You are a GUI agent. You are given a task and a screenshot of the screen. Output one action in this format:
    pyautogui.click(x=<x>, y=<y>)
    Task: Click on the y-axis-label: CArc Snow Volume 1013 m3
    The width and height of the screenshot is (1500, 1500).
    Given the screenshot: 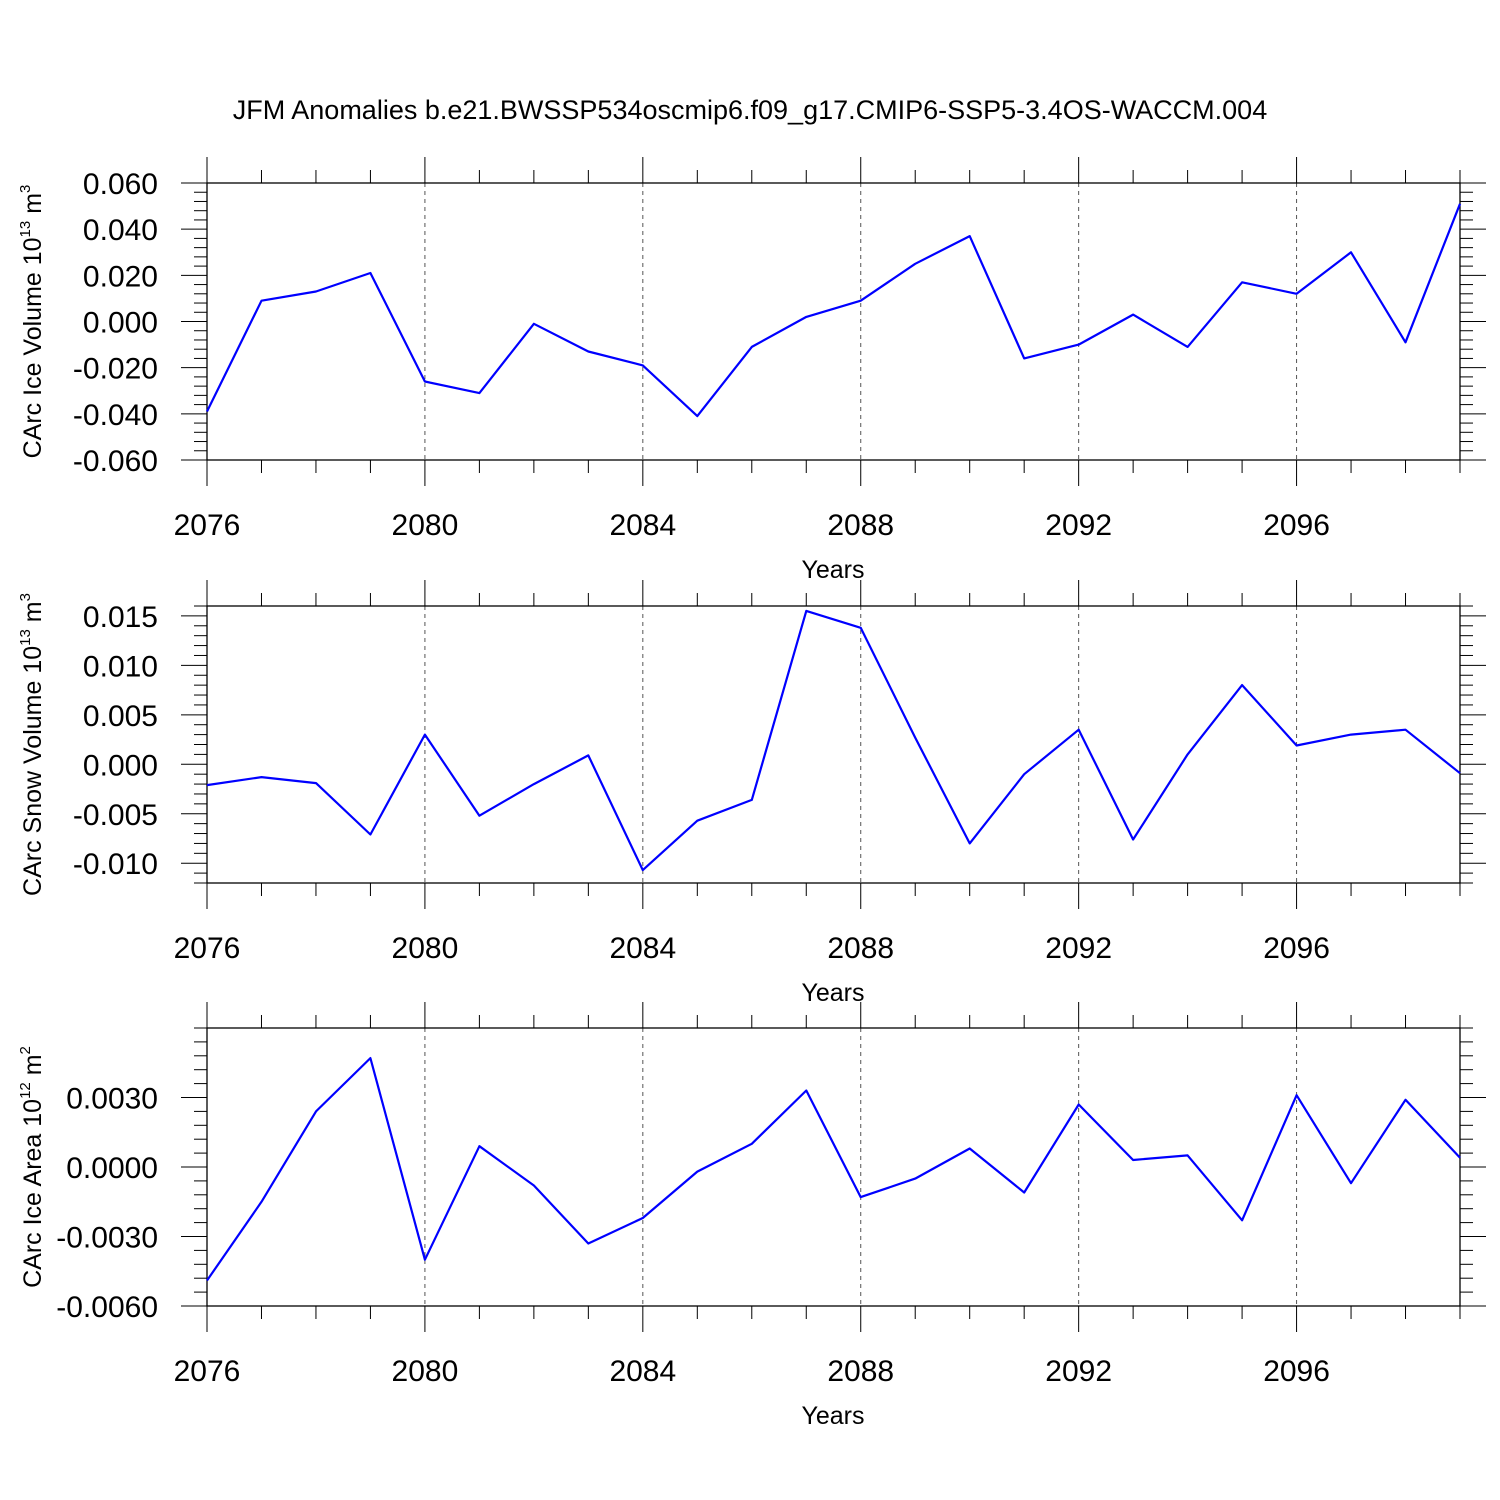 What is the action you would take?
    pyautogui.click(x=32, y=744)
    